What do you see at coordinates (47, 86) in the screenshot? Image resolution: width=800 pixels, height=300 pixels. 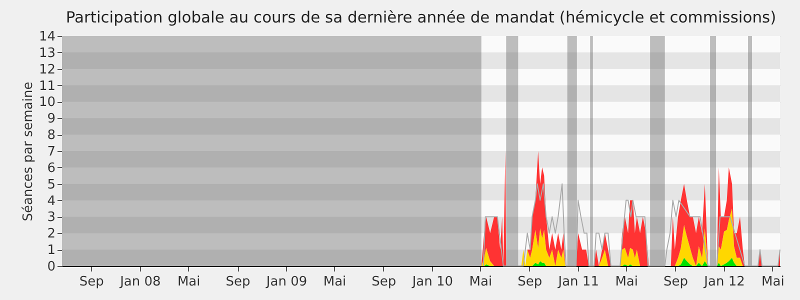 I see `y-tick-label: 11` at bounding box center [47, 86].